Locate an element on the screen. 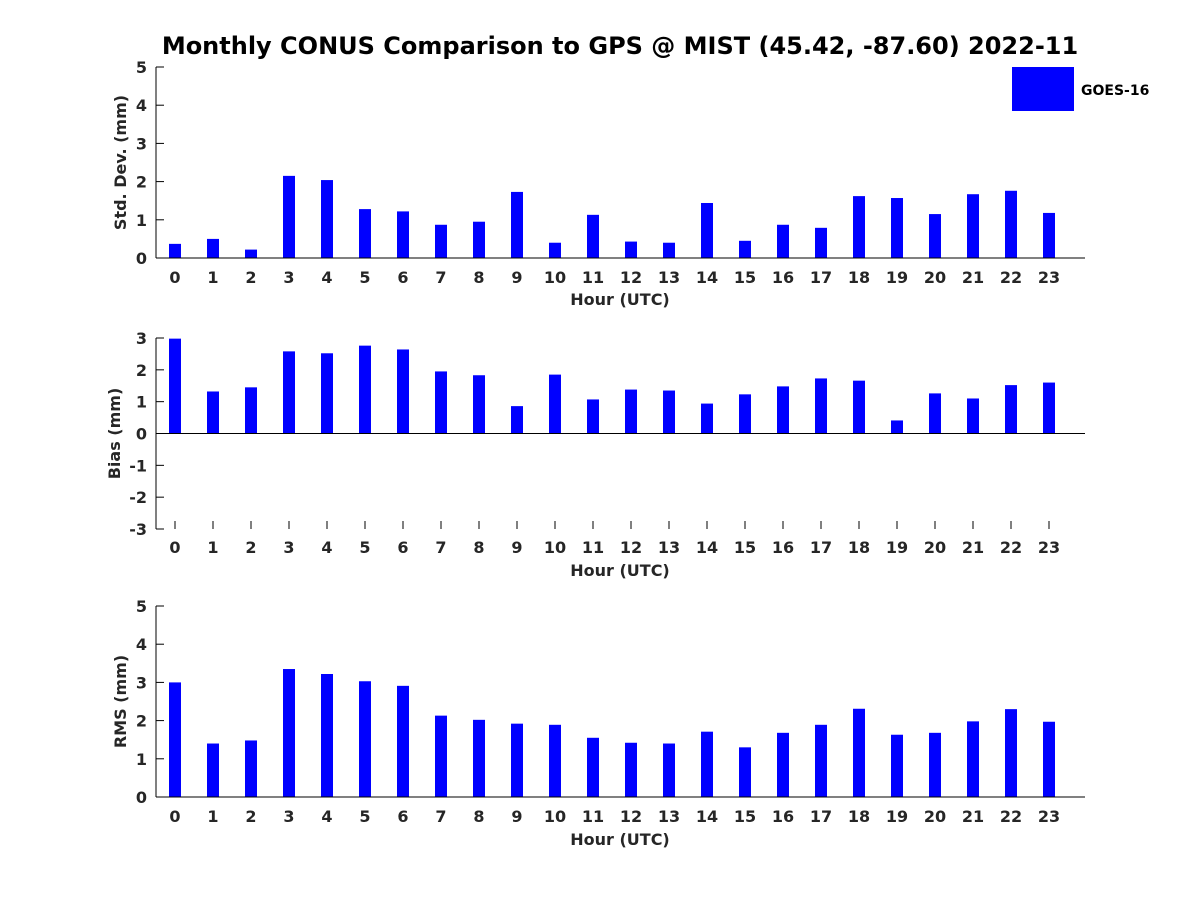  rms-x-tick-label: 14 is located at coordinates (707, 816).